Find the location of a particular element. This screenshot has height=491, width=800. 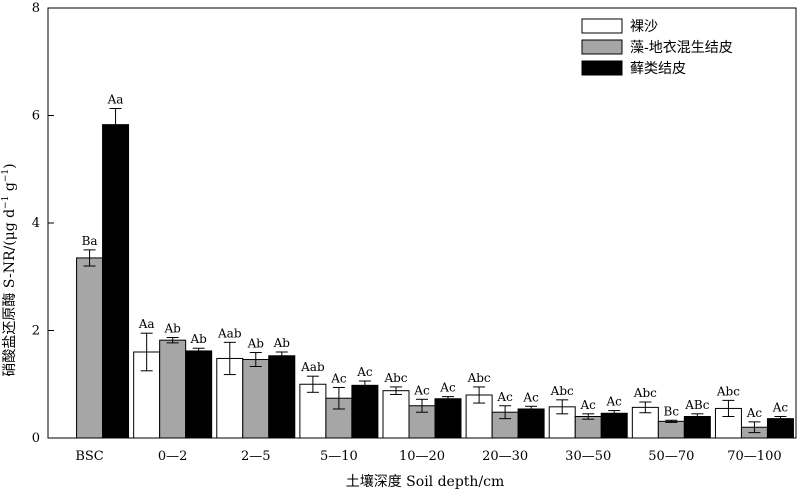

y-axis: 0 2 4 6 8 is located at coordinates (43, 223).